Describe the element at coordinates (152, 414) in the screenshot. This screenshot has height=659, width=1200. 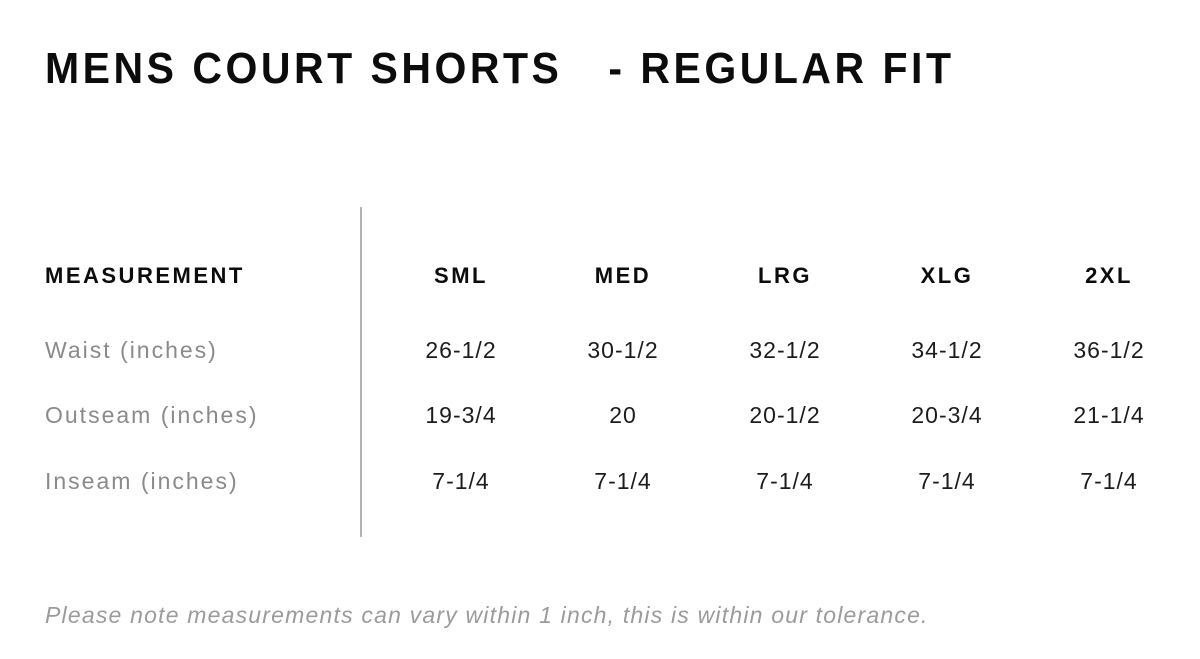
I see `row-label-outseam: Outseam (inches)` at that location.